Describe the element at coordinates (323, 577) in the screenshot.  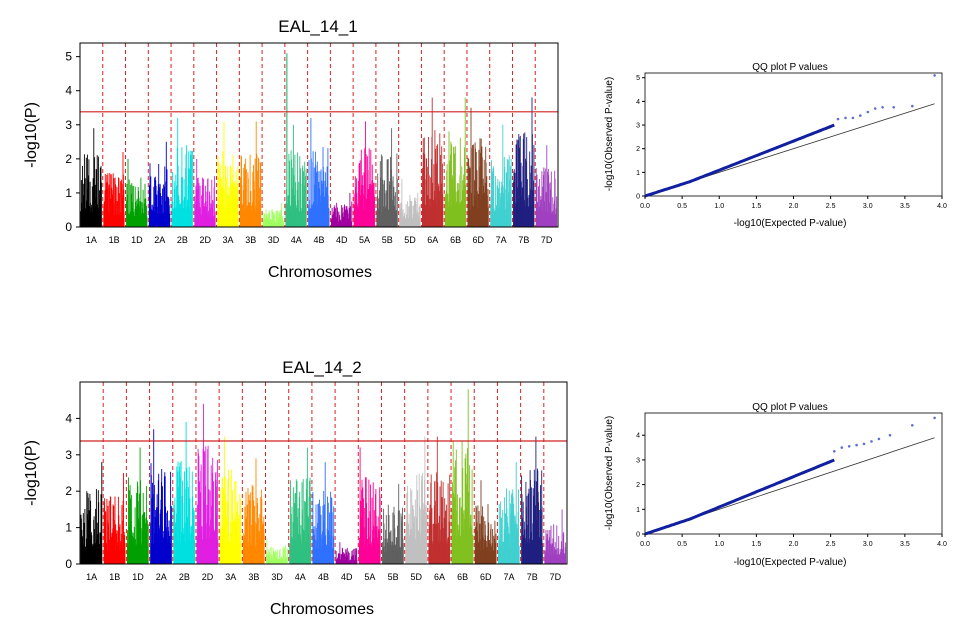
I see `x-tick-4B: 4B` at that location.